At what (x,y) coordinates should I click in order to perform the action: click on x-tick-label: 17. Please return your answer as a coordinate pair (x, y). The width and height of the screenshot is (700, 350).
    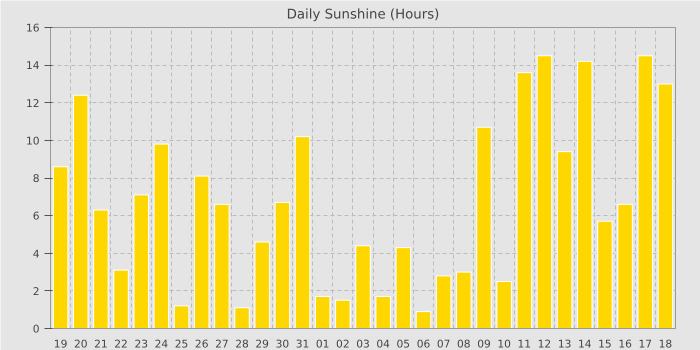
    Looking at the image, I should click on (645, 344).